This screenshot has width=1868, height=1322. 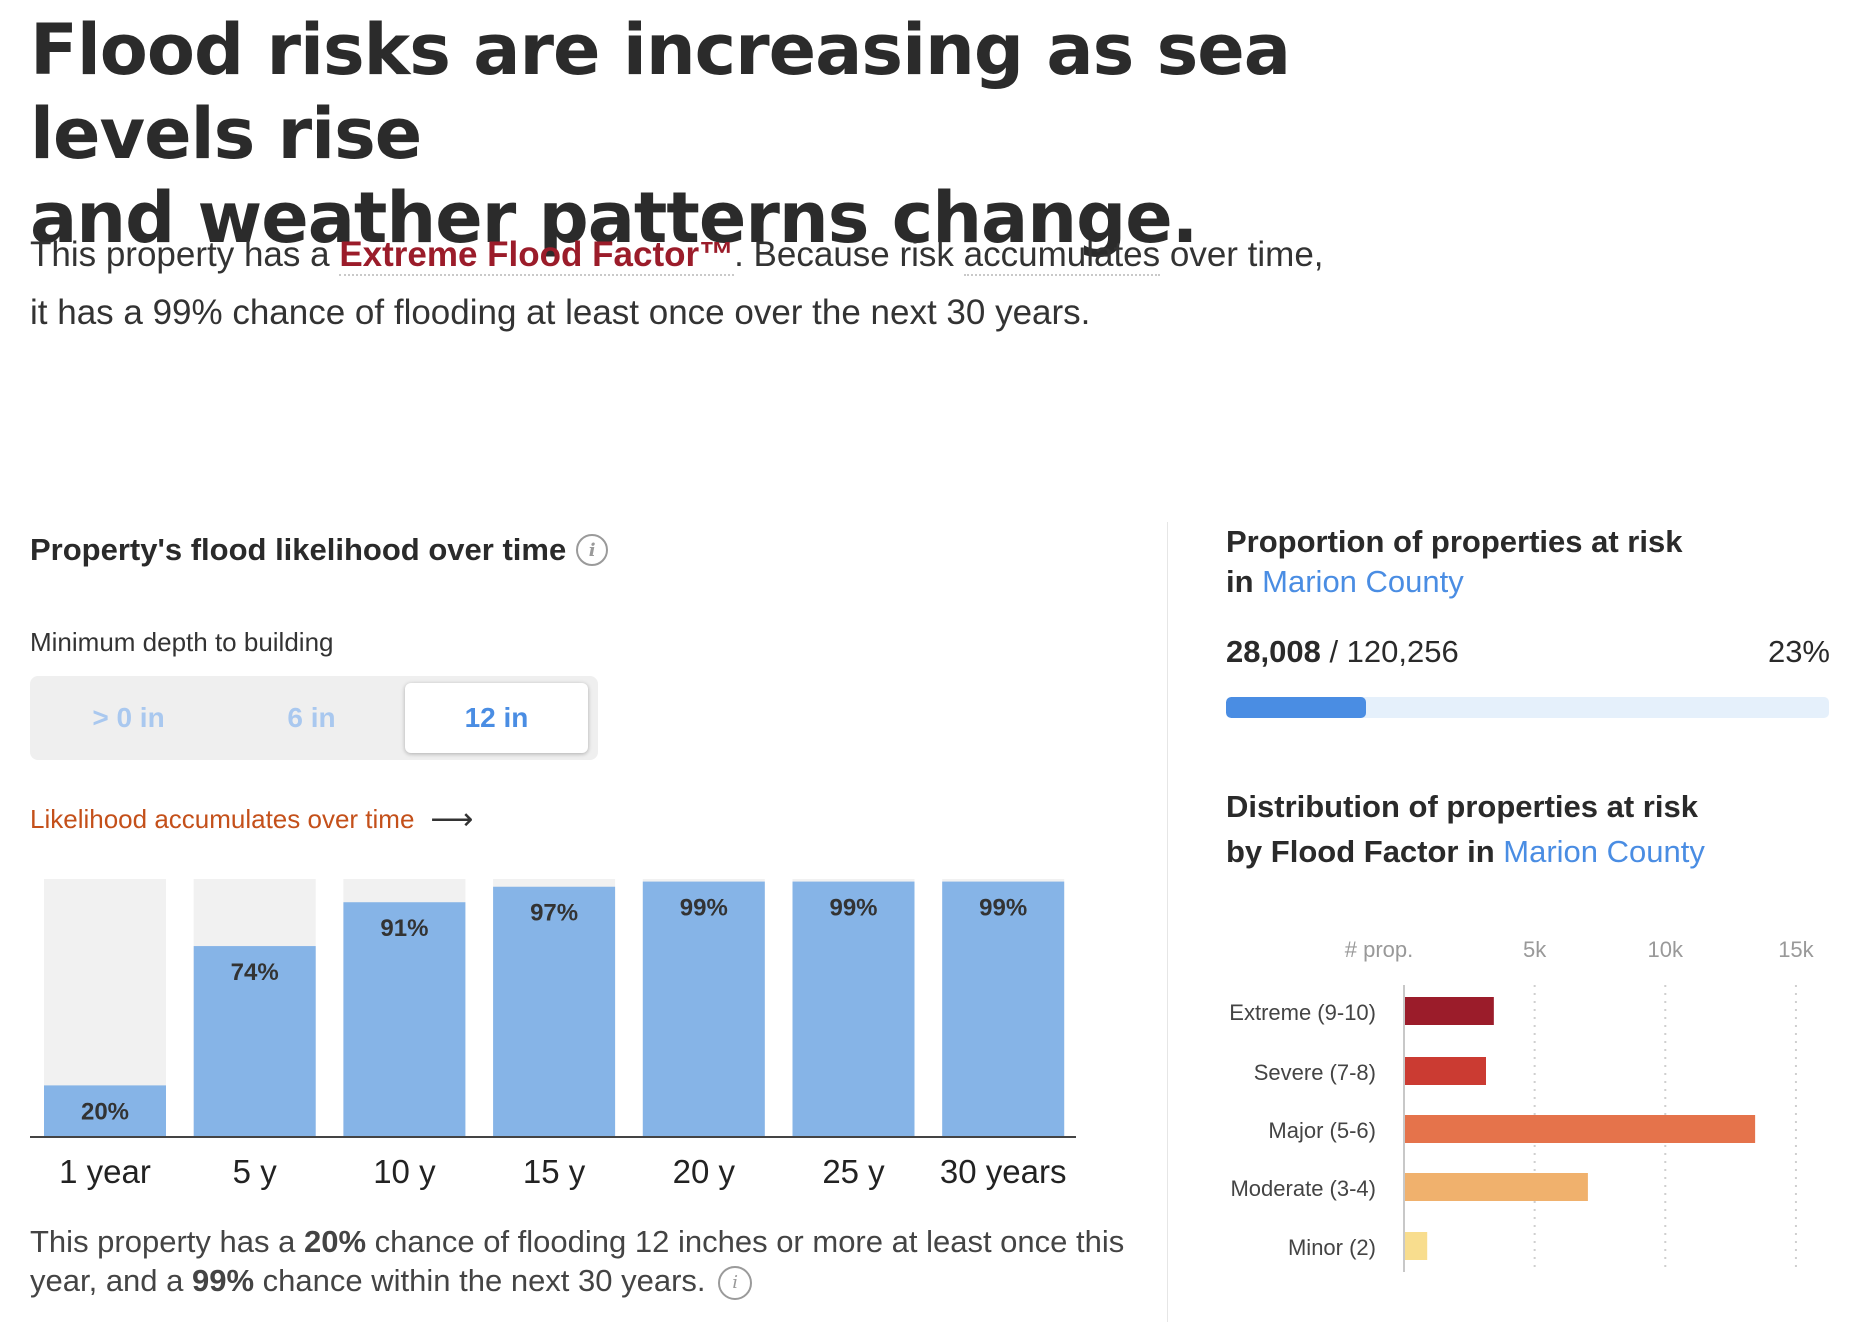 What do you see at coordinates (554, 913) in the screenshot?
I see `bar-value-label: 97%` at bounding box center [554, 913].